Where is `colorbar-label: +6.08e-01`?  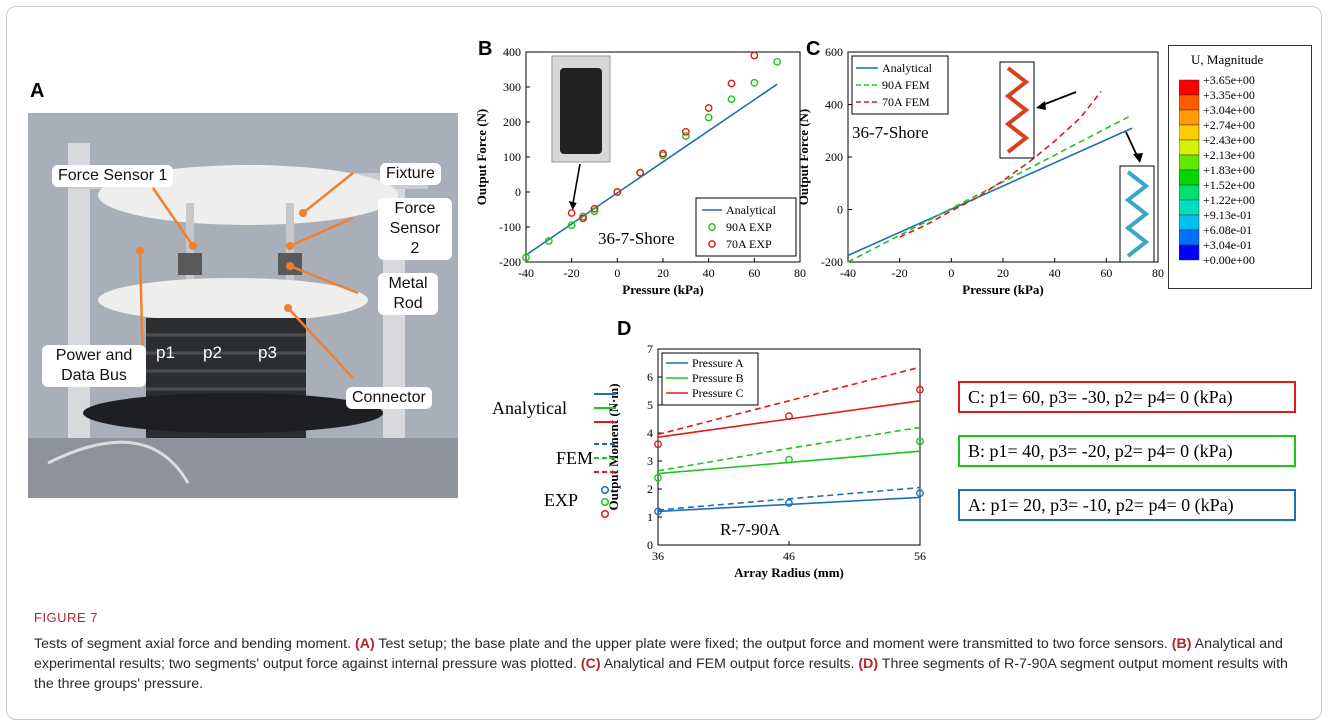 colorbar-label: +6.08e-01 is located at coordinates (1227, 230).